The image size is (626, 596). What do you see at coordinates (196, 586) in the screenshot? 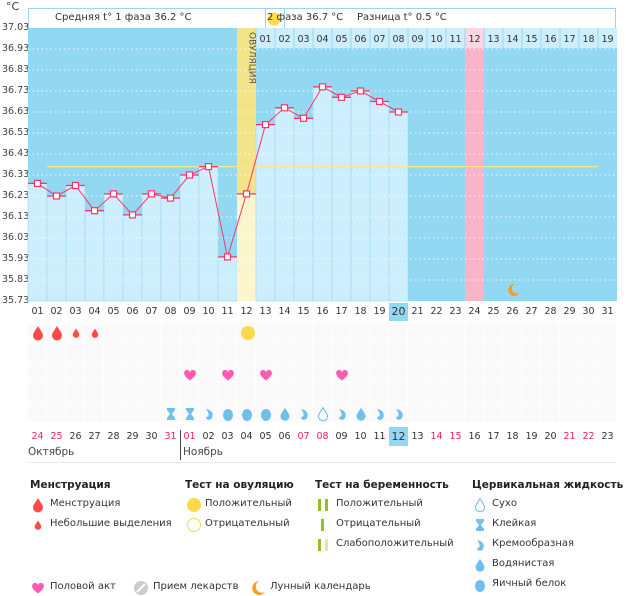
I see `legend-item-label: Прием лекарств` at bounding box center [196, 586].